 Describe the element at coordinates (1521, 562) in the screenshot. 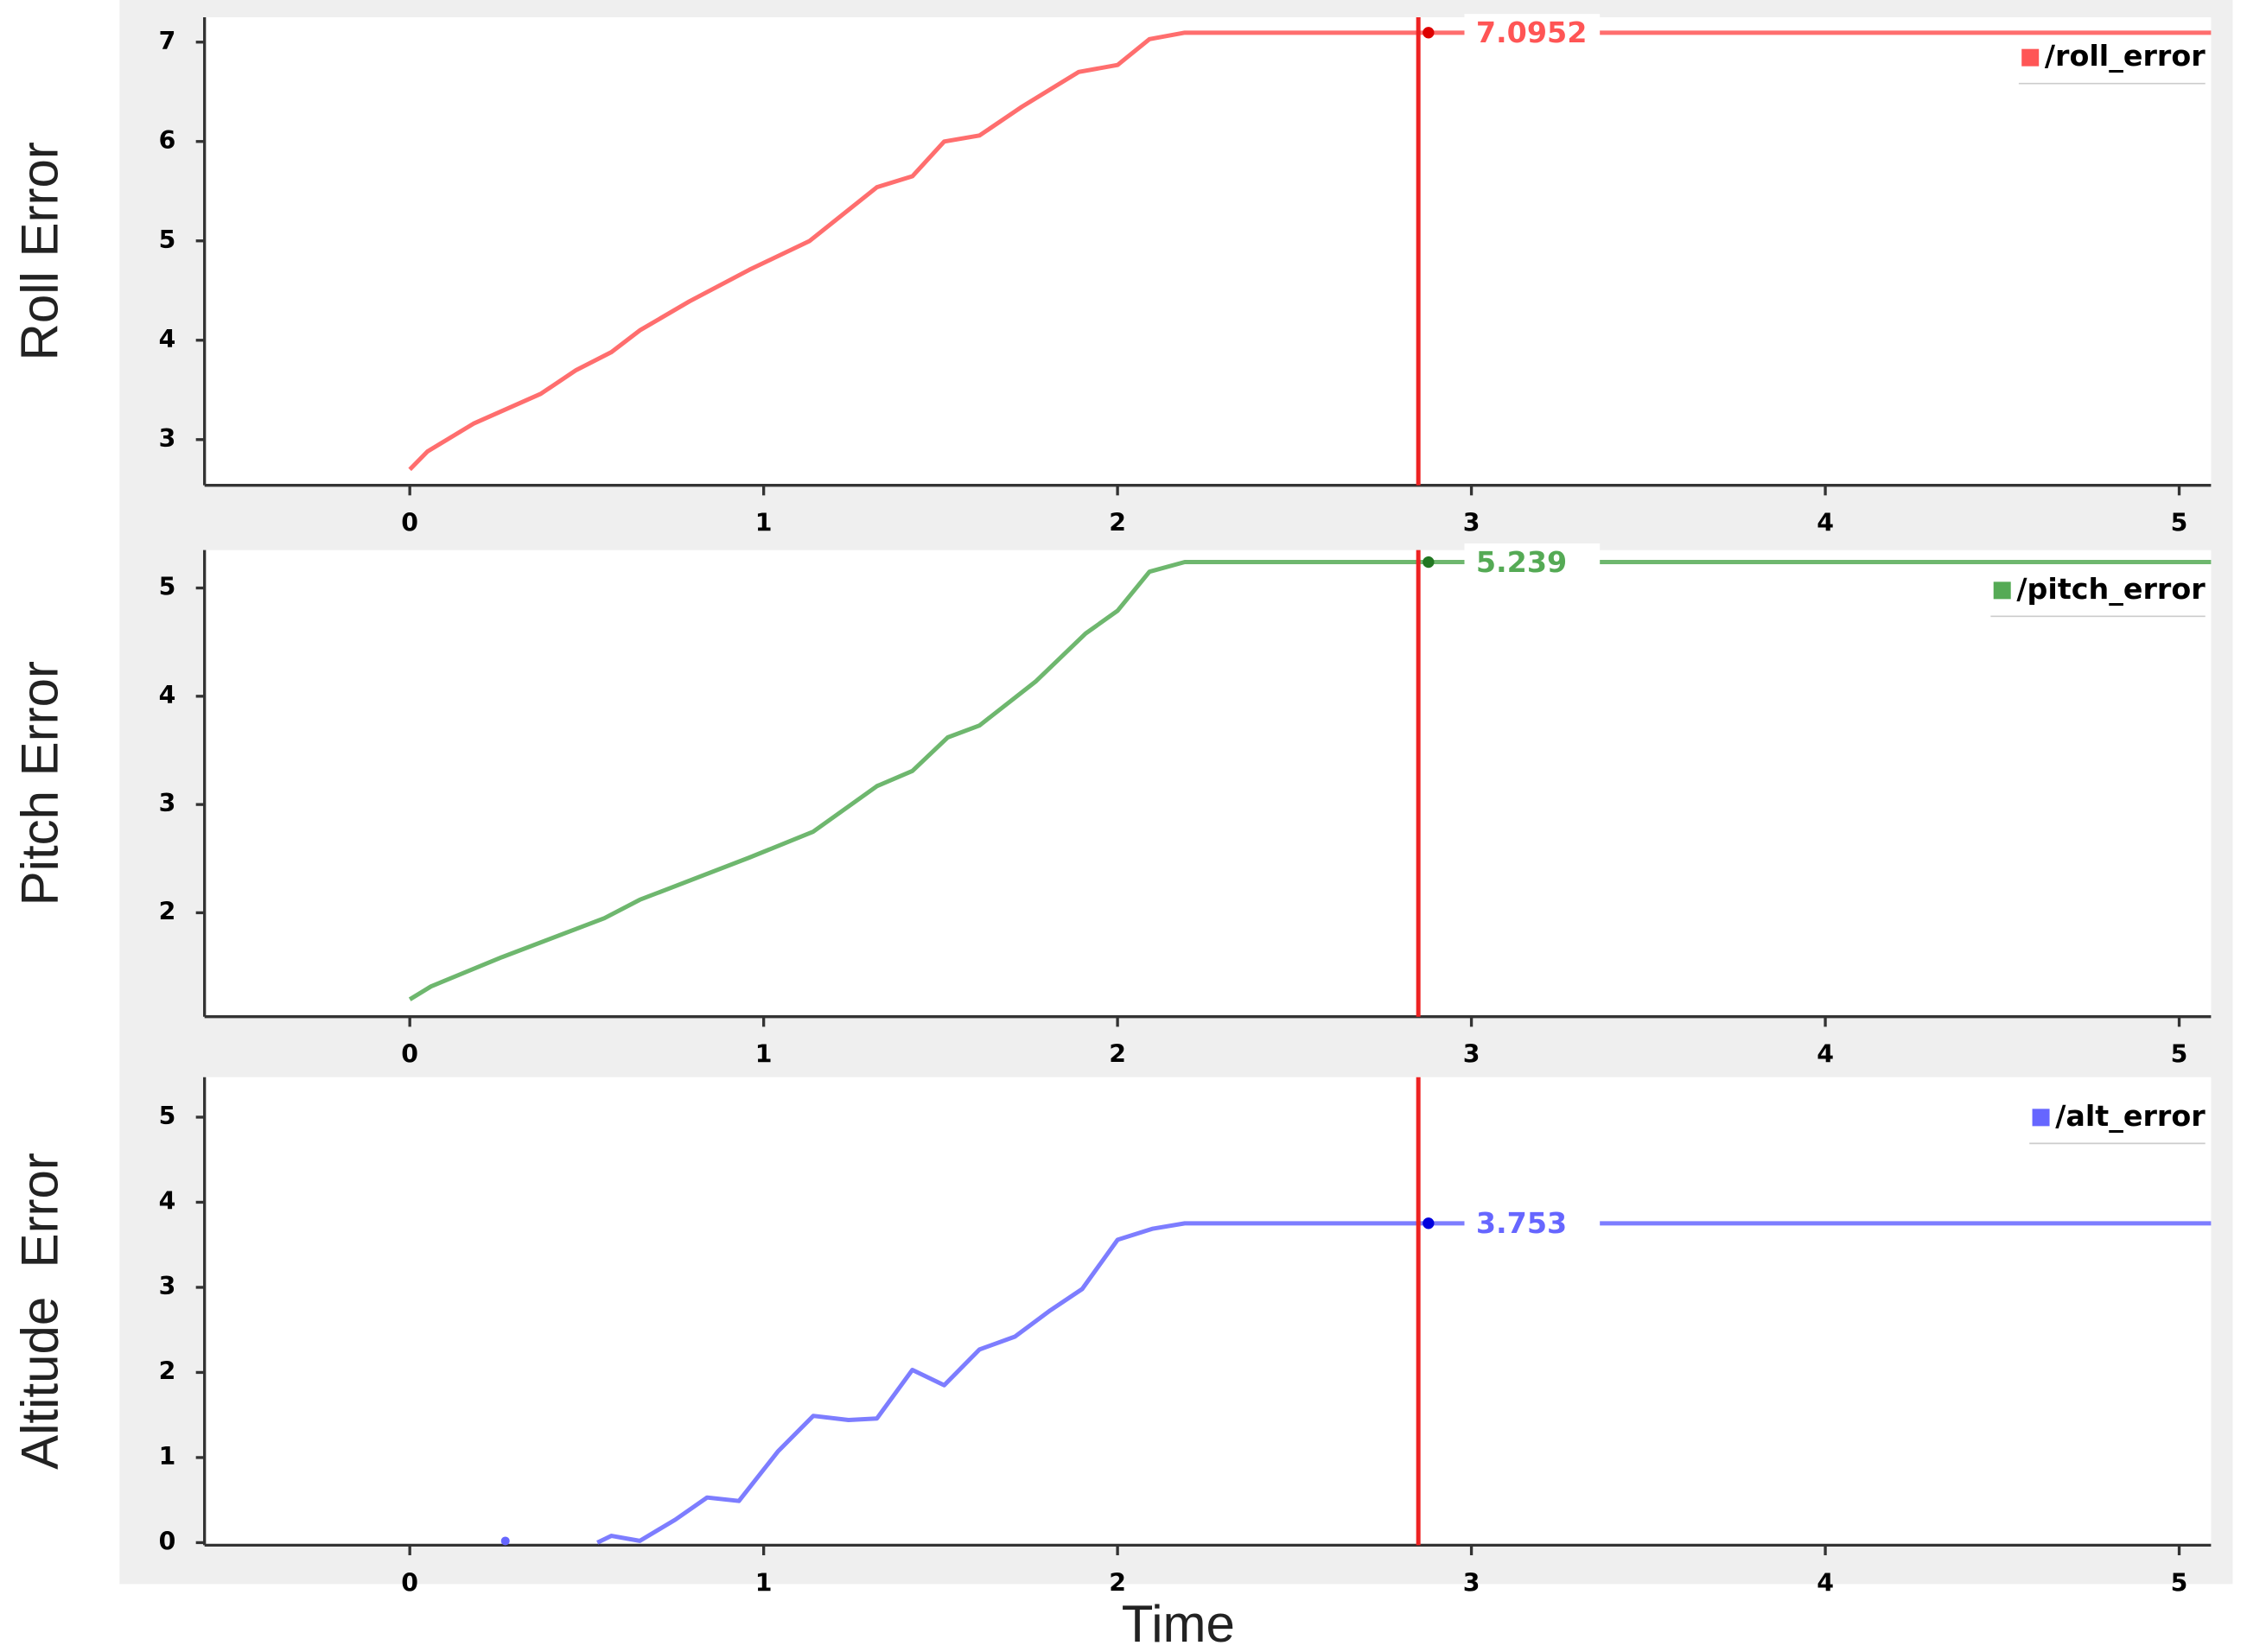

I see `cursor-value-label: 5.239` at that location.